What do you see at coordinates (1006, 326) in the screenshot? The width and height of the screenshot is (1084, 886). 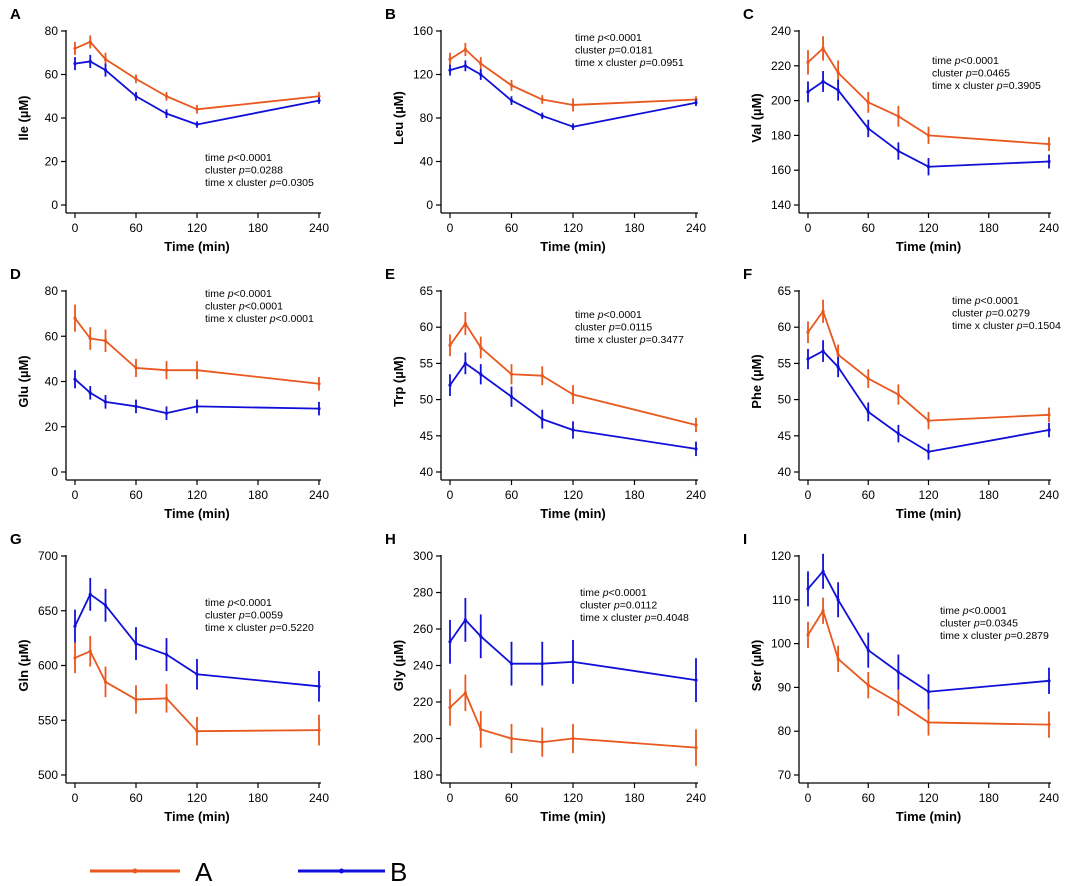 I see `stat-line: time x cluster p=0.1504` at bounding box center [1006, 326].